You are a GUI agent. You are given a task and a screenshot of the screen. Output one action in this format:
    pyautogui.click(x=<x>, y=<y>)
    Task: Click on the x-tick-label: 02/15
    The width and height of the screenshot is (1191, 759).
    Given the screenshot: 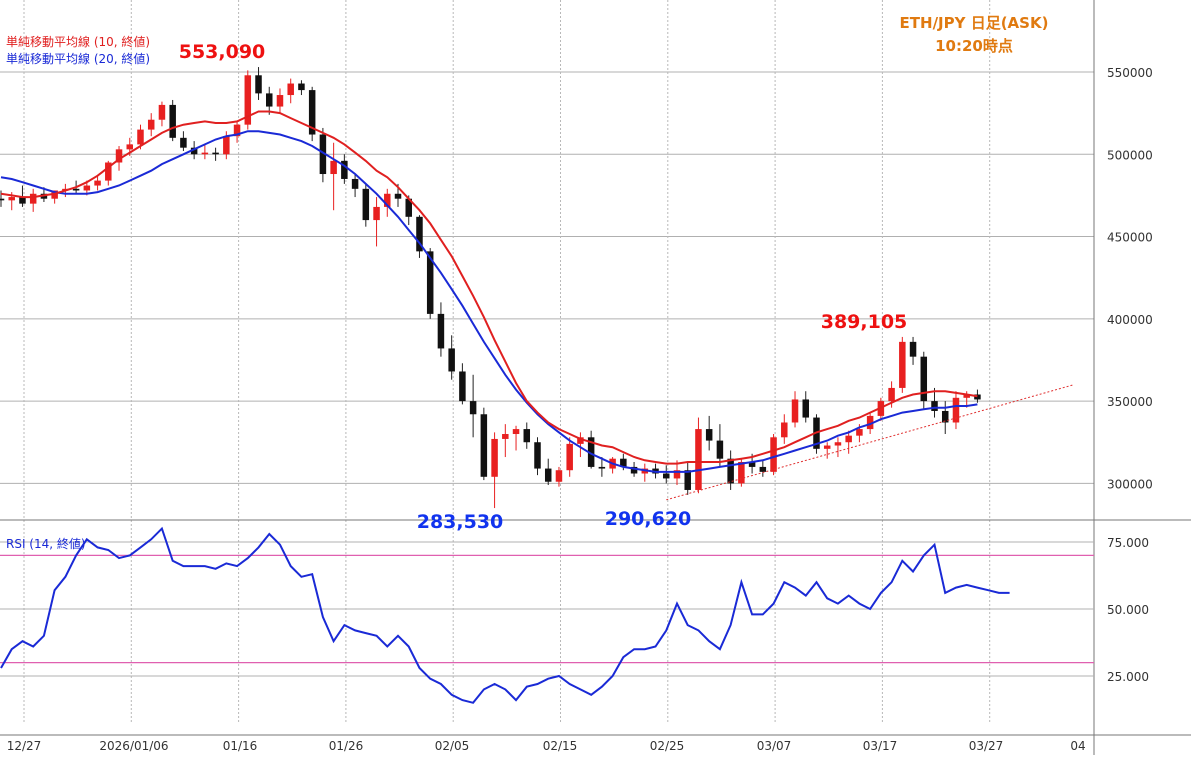 What is the action you would take?
    pyautogui.click(x=560, y=746)
    